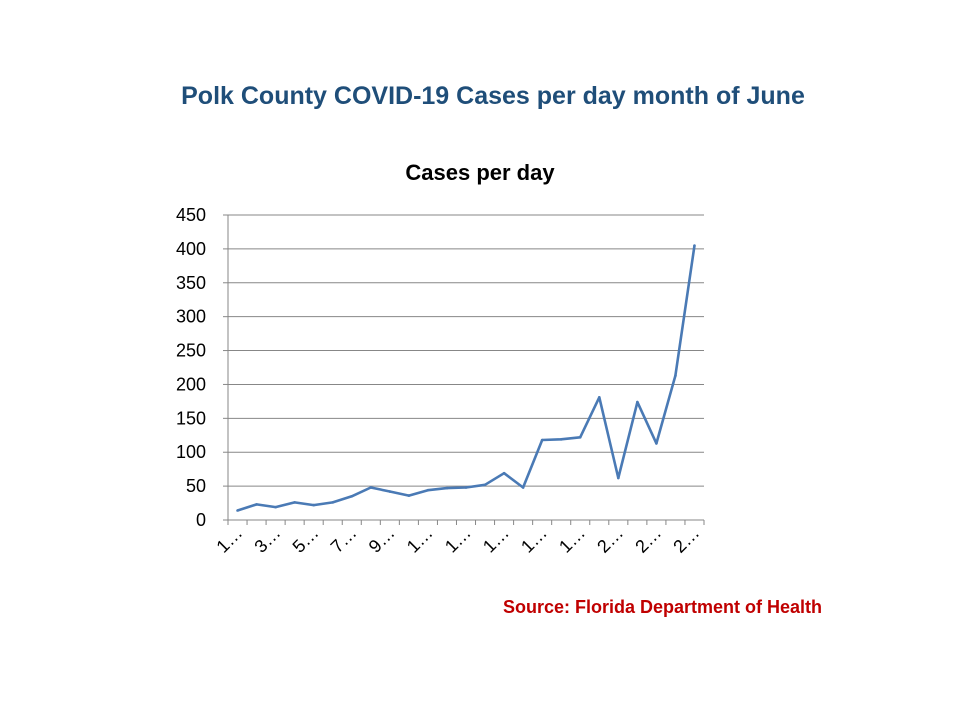  I want to click on y-tick-label: 200, so click(191, 384).